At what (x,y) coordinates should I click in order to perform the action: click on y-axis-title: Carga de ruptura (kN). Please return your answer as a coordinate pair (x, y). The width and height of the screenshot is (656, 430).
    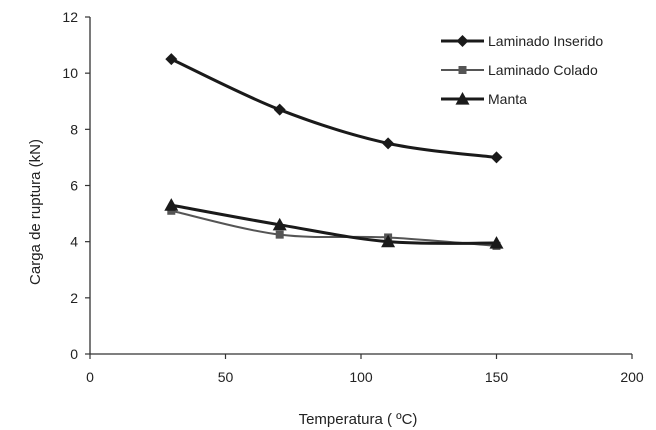
    Looking at the image, I should click on (35, 212).